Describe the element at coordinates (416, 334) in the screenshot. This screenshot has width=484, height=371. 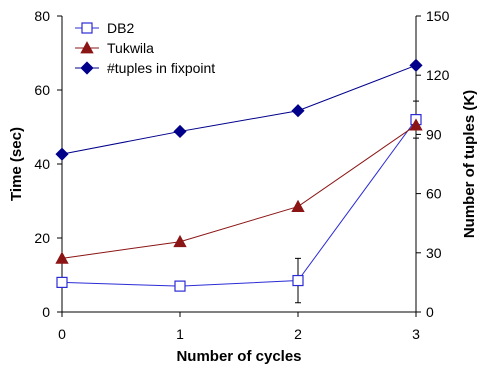
I see `x-tick-label: 3` at that location.